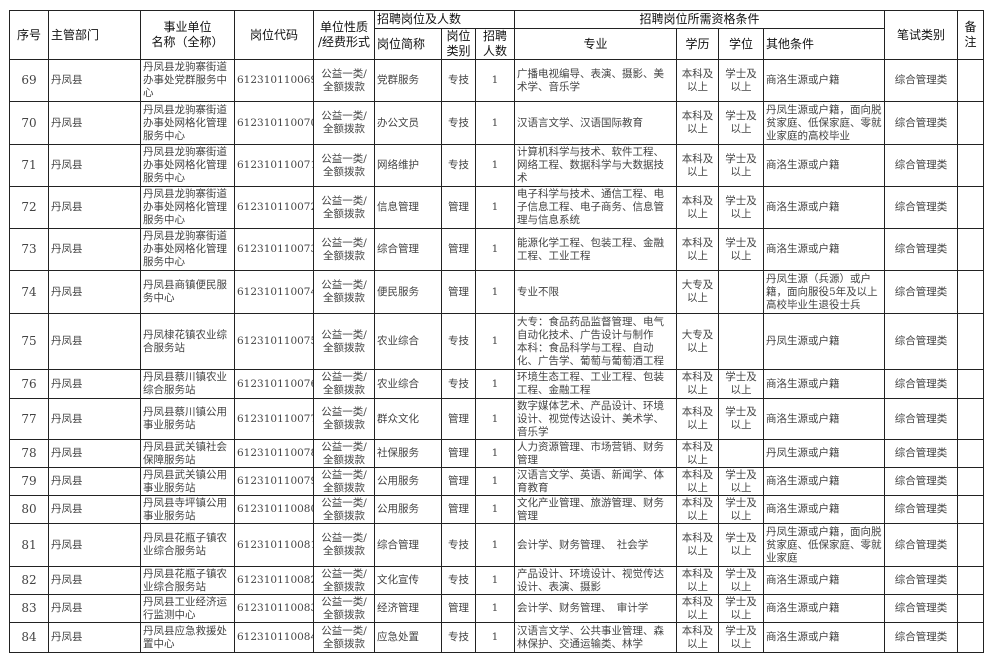 The image size is (999, 657). Describe the element at coordinates (595, 419) in the screenshot. I see `cell-major: 数字媒体艺术、产品设计、环境设计、视觉传达设计、美术学、音乐学` at that location.